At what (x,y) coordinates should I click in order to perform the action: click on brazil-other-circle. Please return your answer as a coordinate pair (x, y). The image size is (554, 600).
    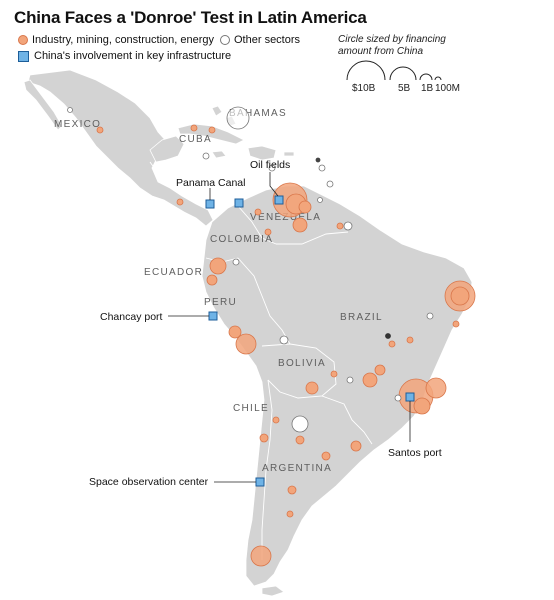
    Looking at the image, I should click on (398, 398).